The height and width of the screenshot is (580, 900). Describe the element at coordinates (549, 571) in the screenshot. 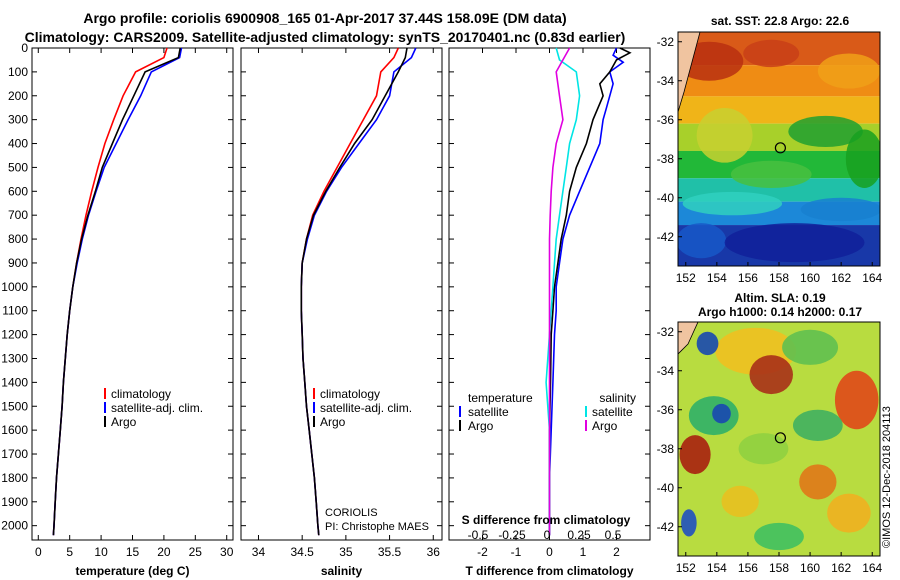

I see `x-axis-label: T difference from climatology` at that location.